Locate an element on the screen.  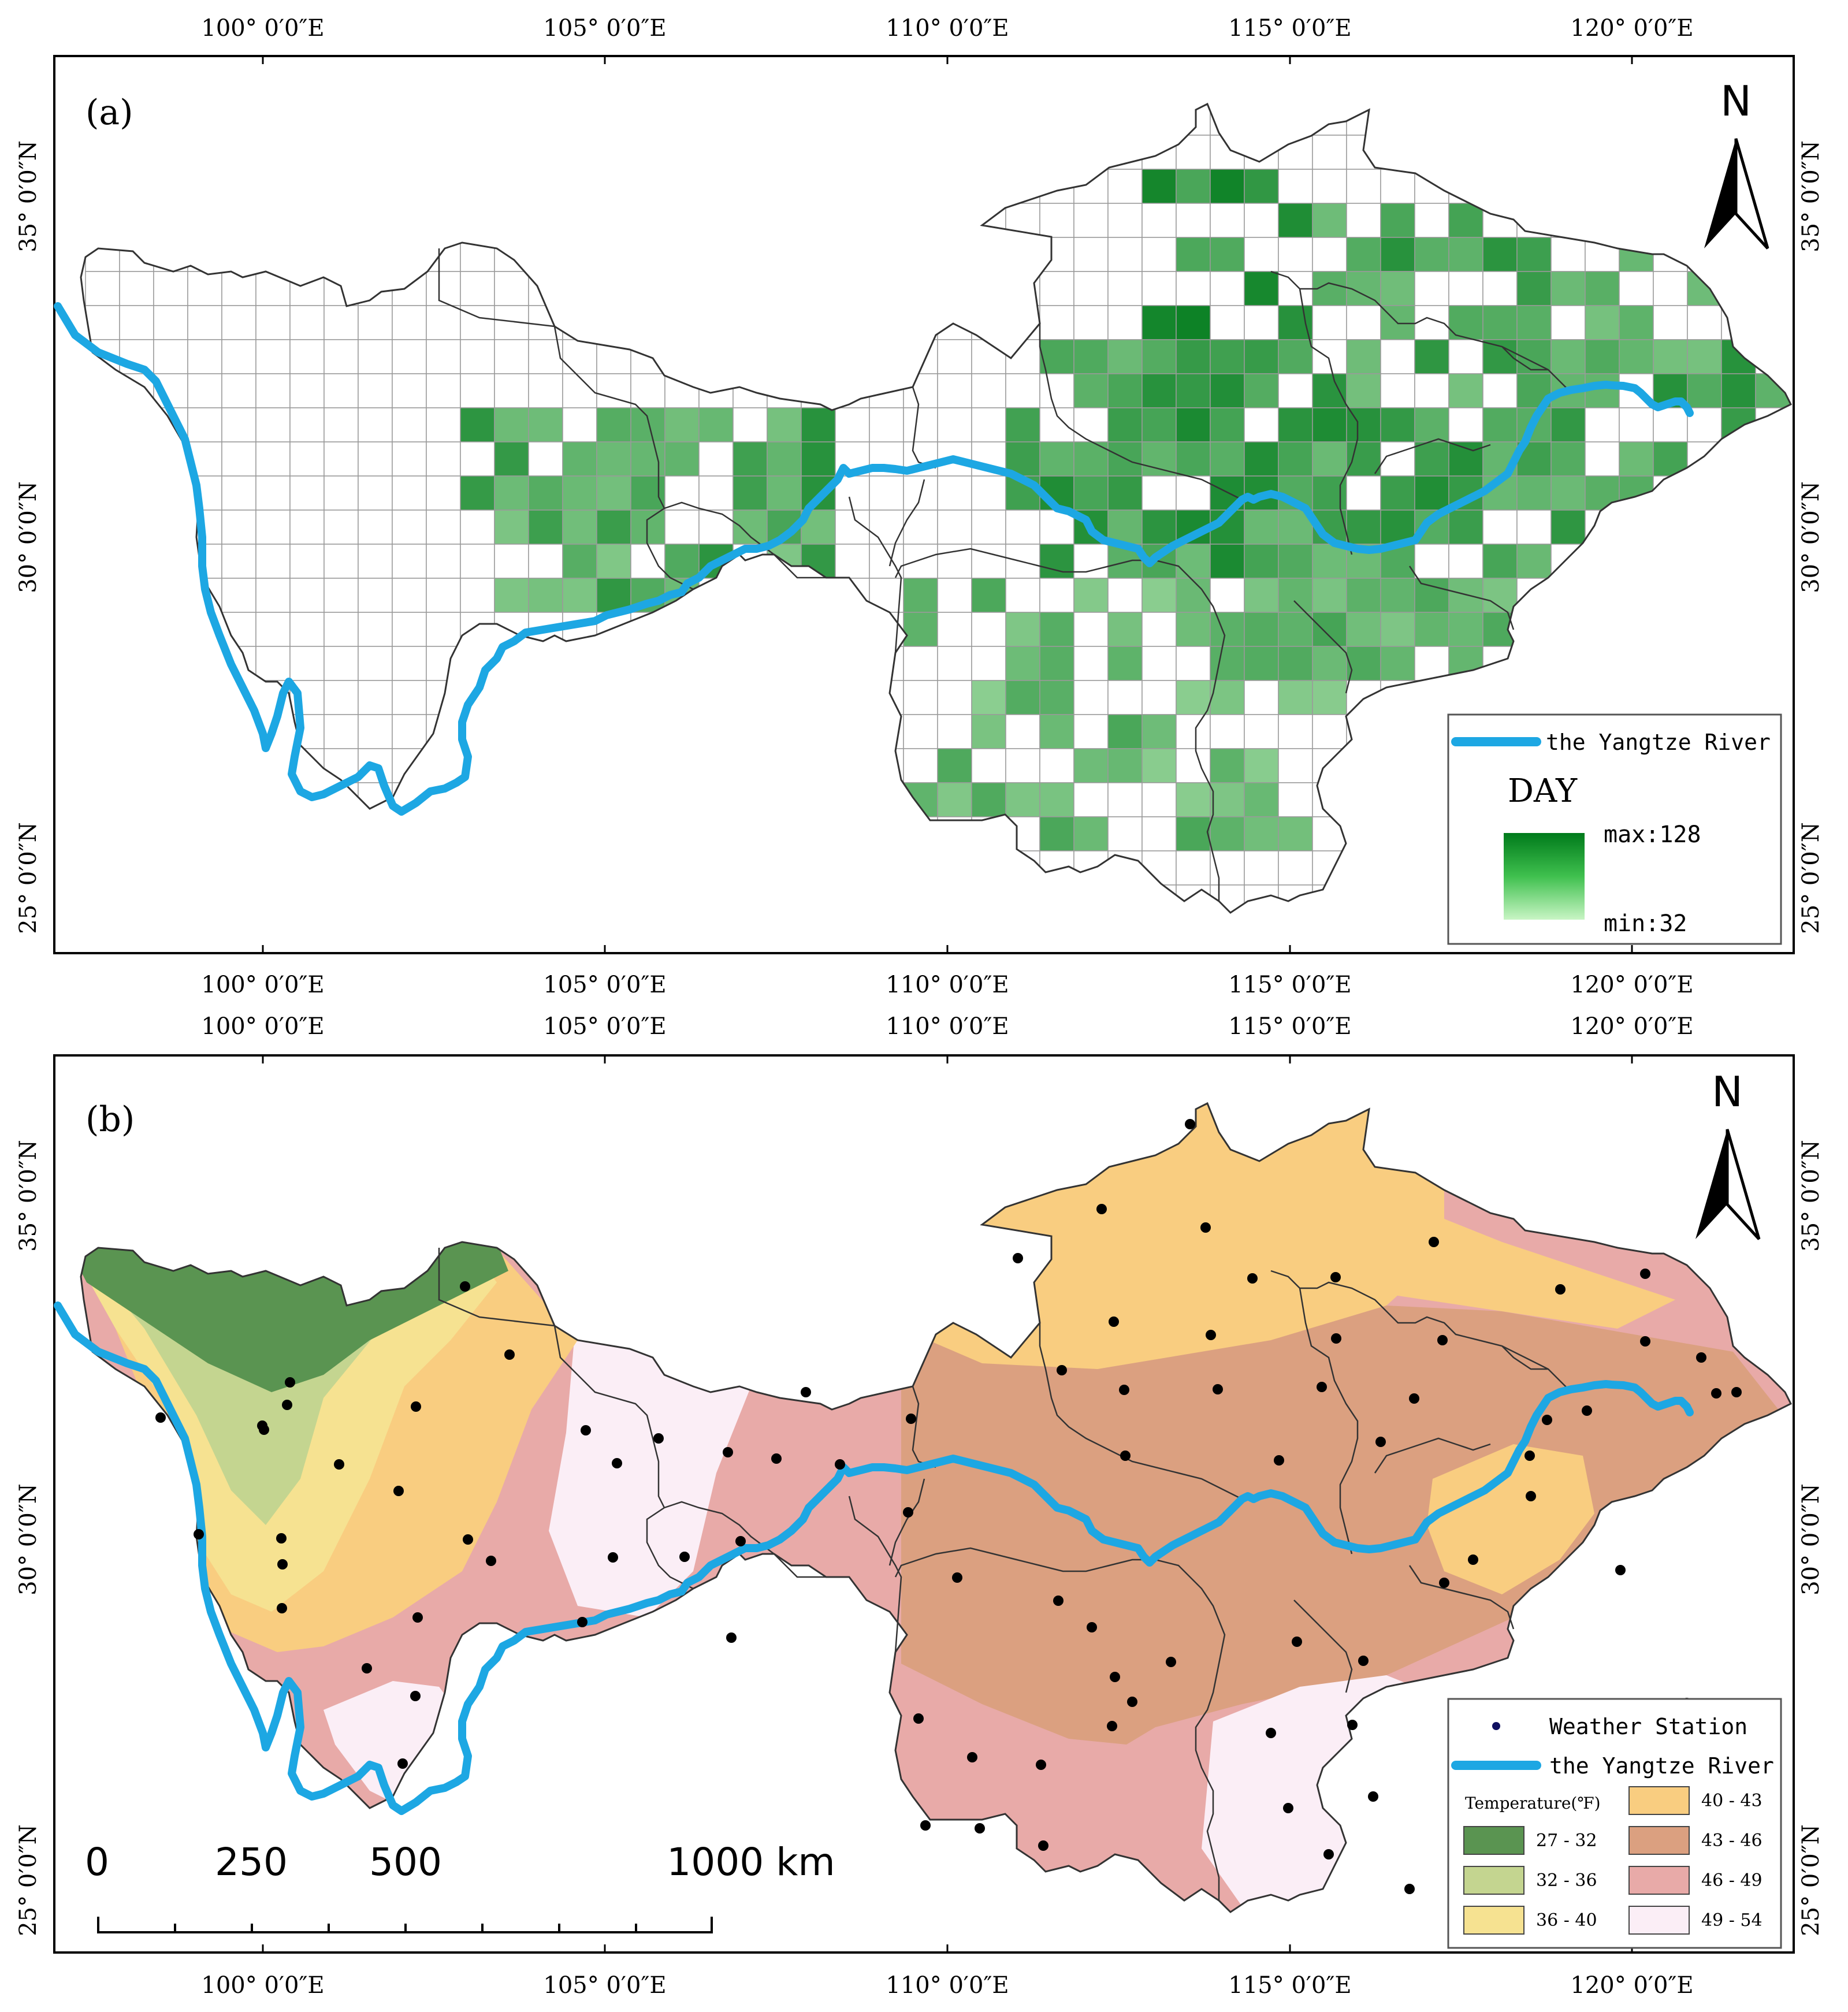
lat-label-left-30: 30° 0′0″N is located at coordinates (29, 537).